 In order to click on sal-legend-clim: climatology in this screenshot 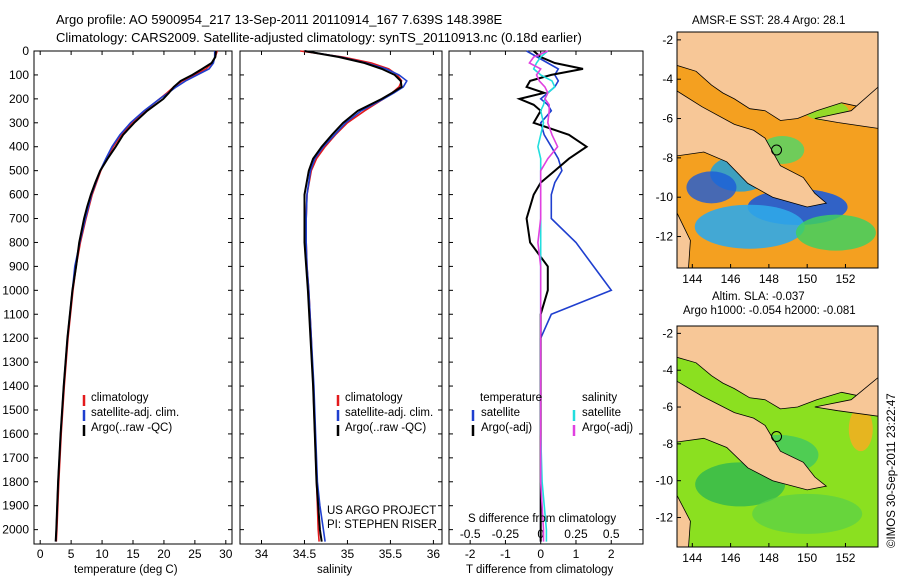, I will do `click(374, 398)`.